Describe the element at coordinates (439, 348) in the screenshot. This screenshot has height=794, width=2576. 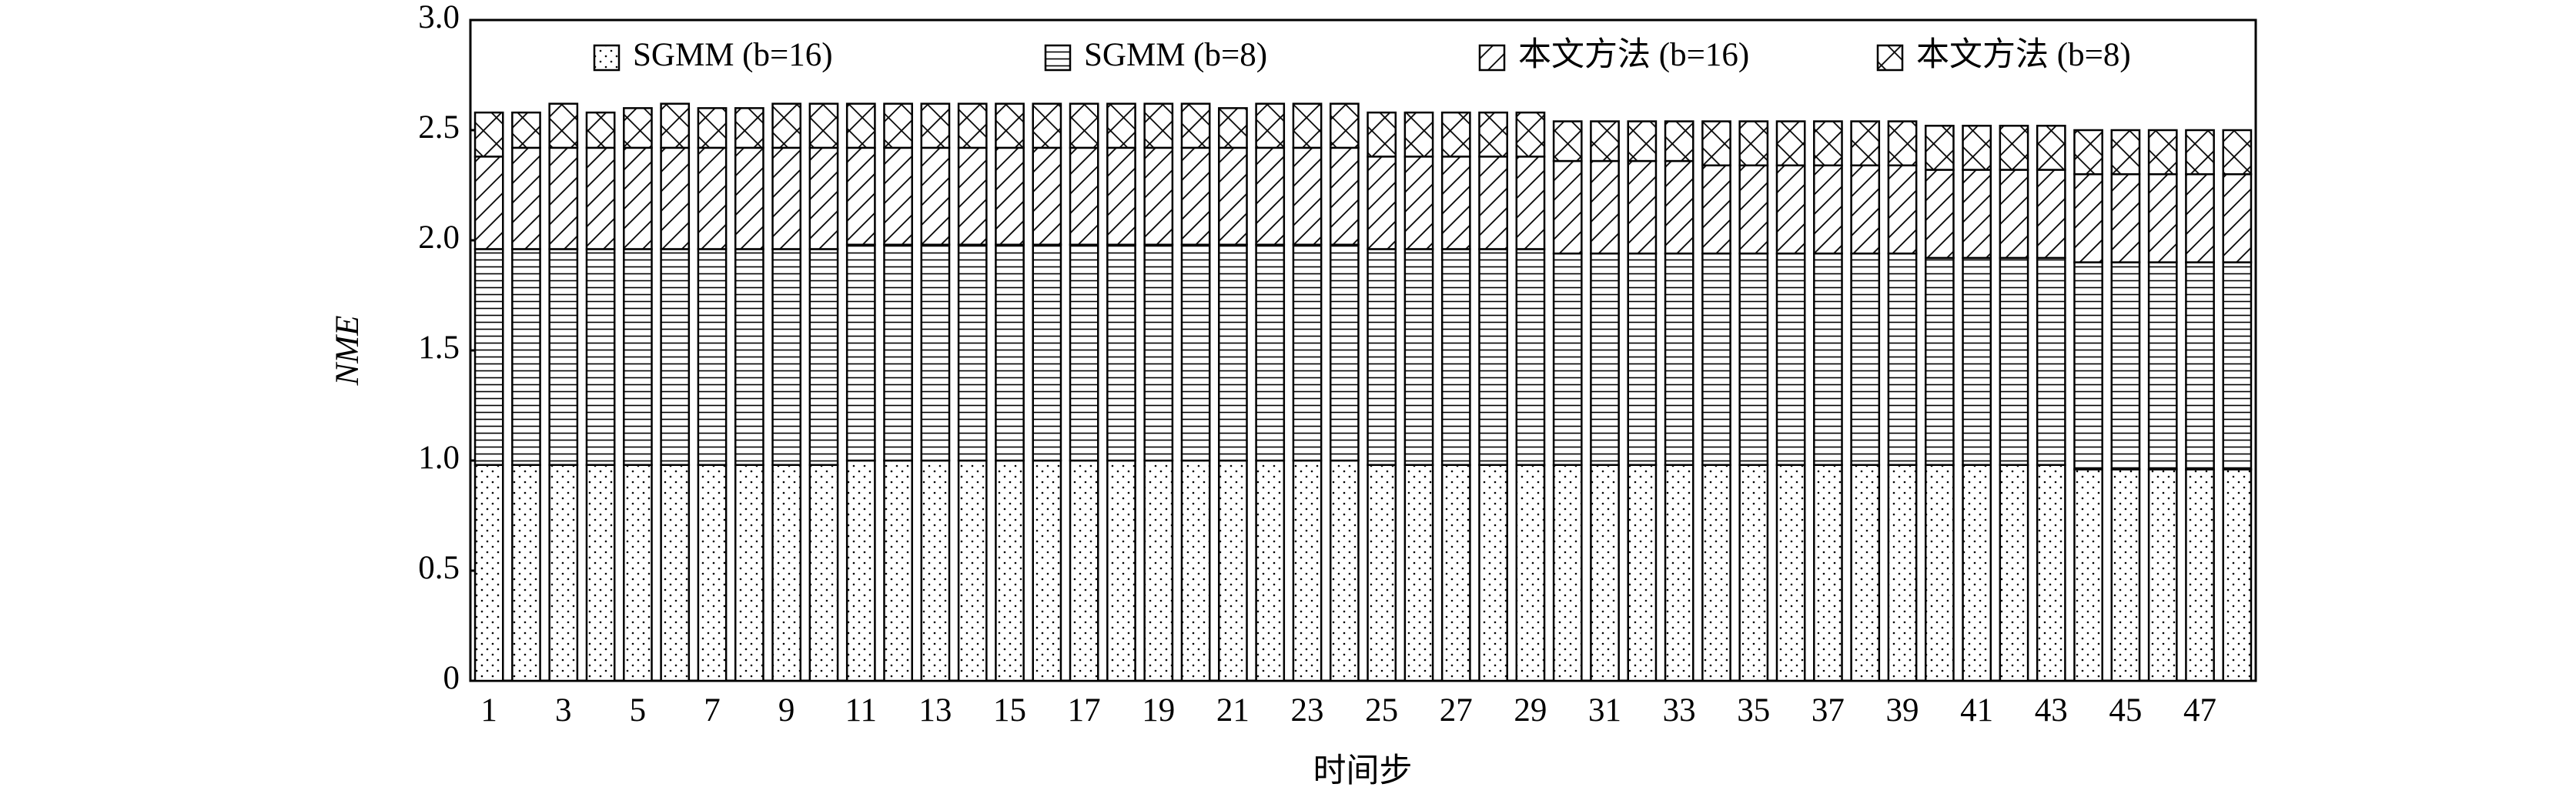
I see `y-tick-label: 1.5` at that location.